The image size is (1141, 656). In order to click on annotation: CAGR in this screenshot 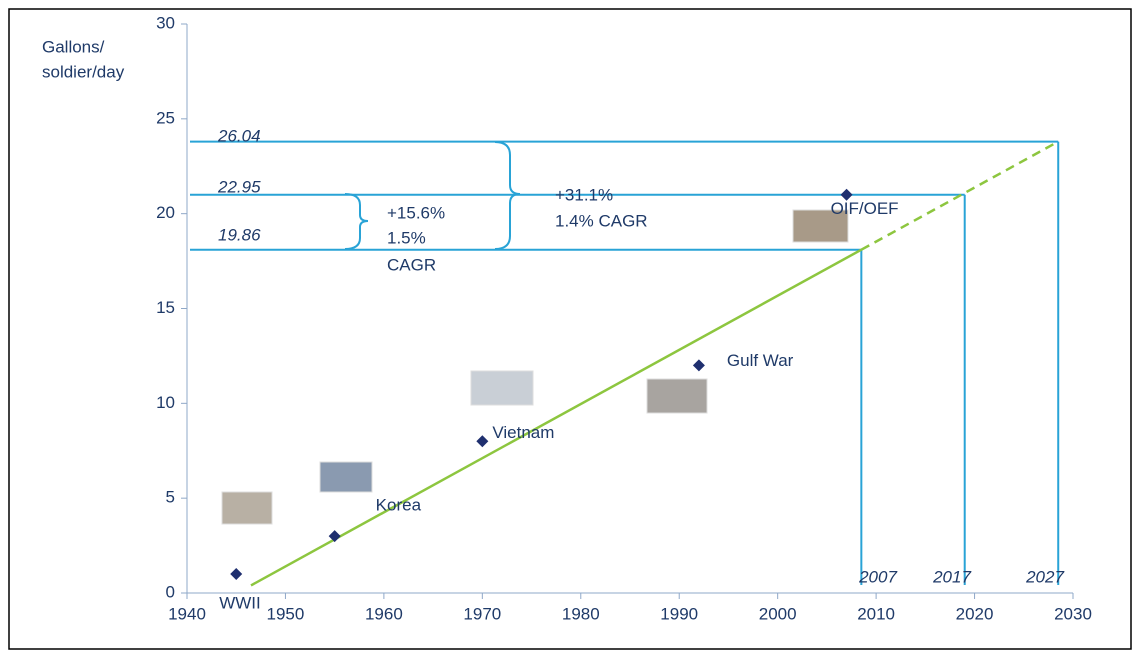, I will do `click(411, 264)`.